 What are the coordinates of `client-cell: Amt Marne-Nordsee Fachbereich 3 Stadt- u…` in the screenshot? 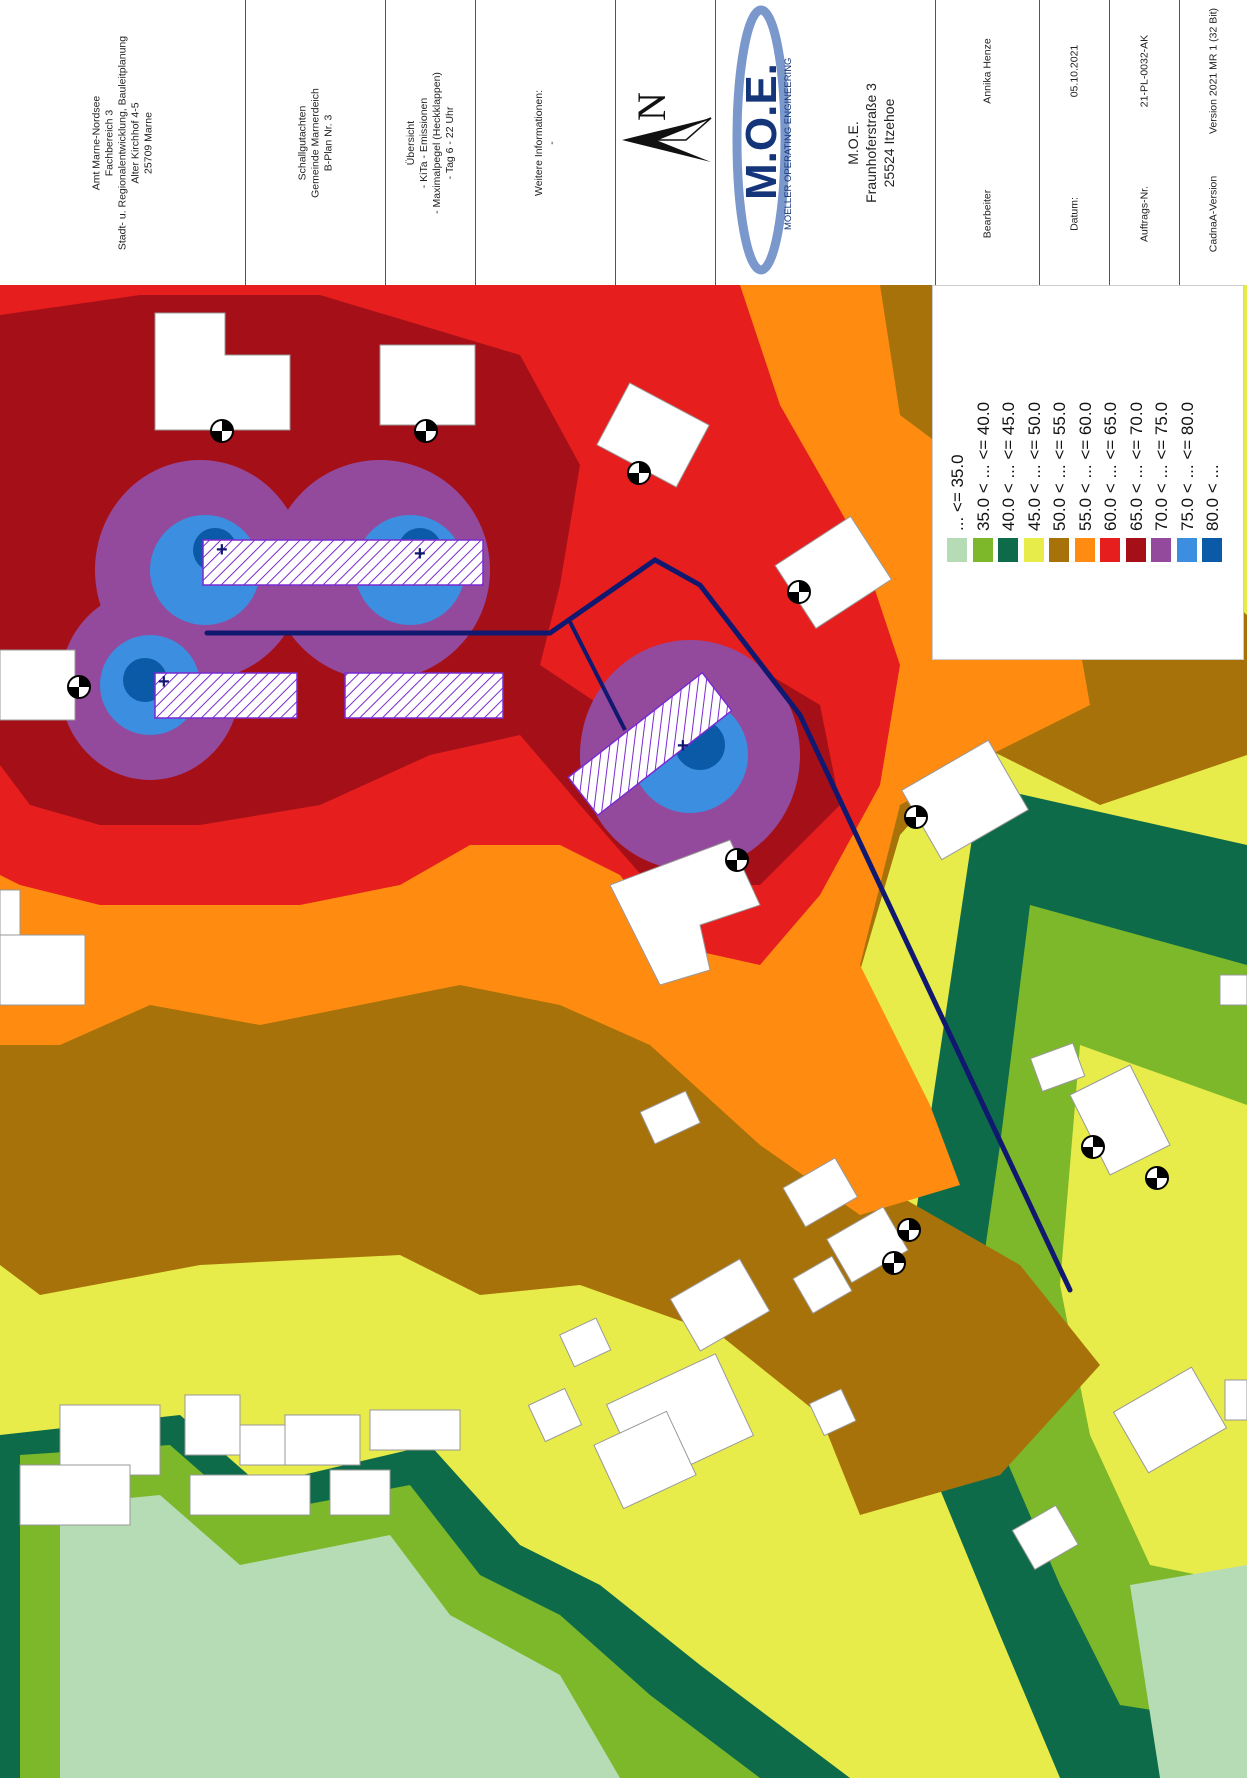 It's located at (123, 142).